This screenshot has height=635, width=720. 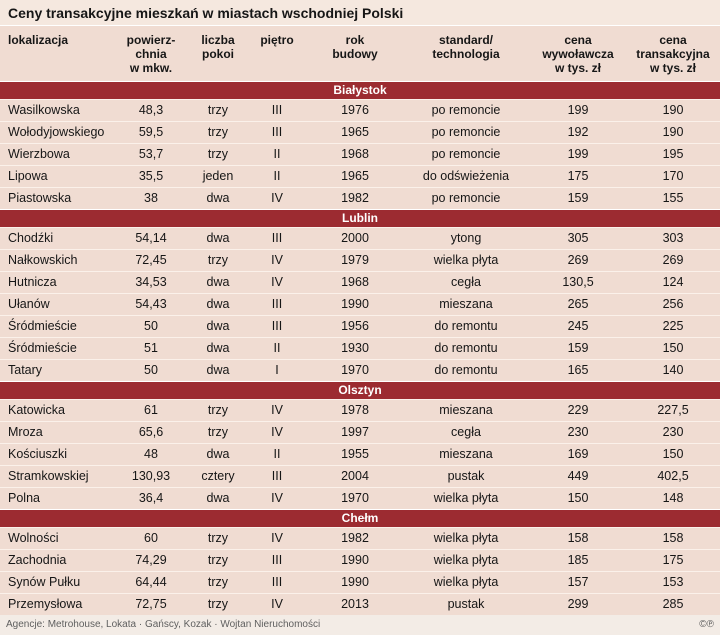 I want to click on cell: 155, so click(x=673, y=198).